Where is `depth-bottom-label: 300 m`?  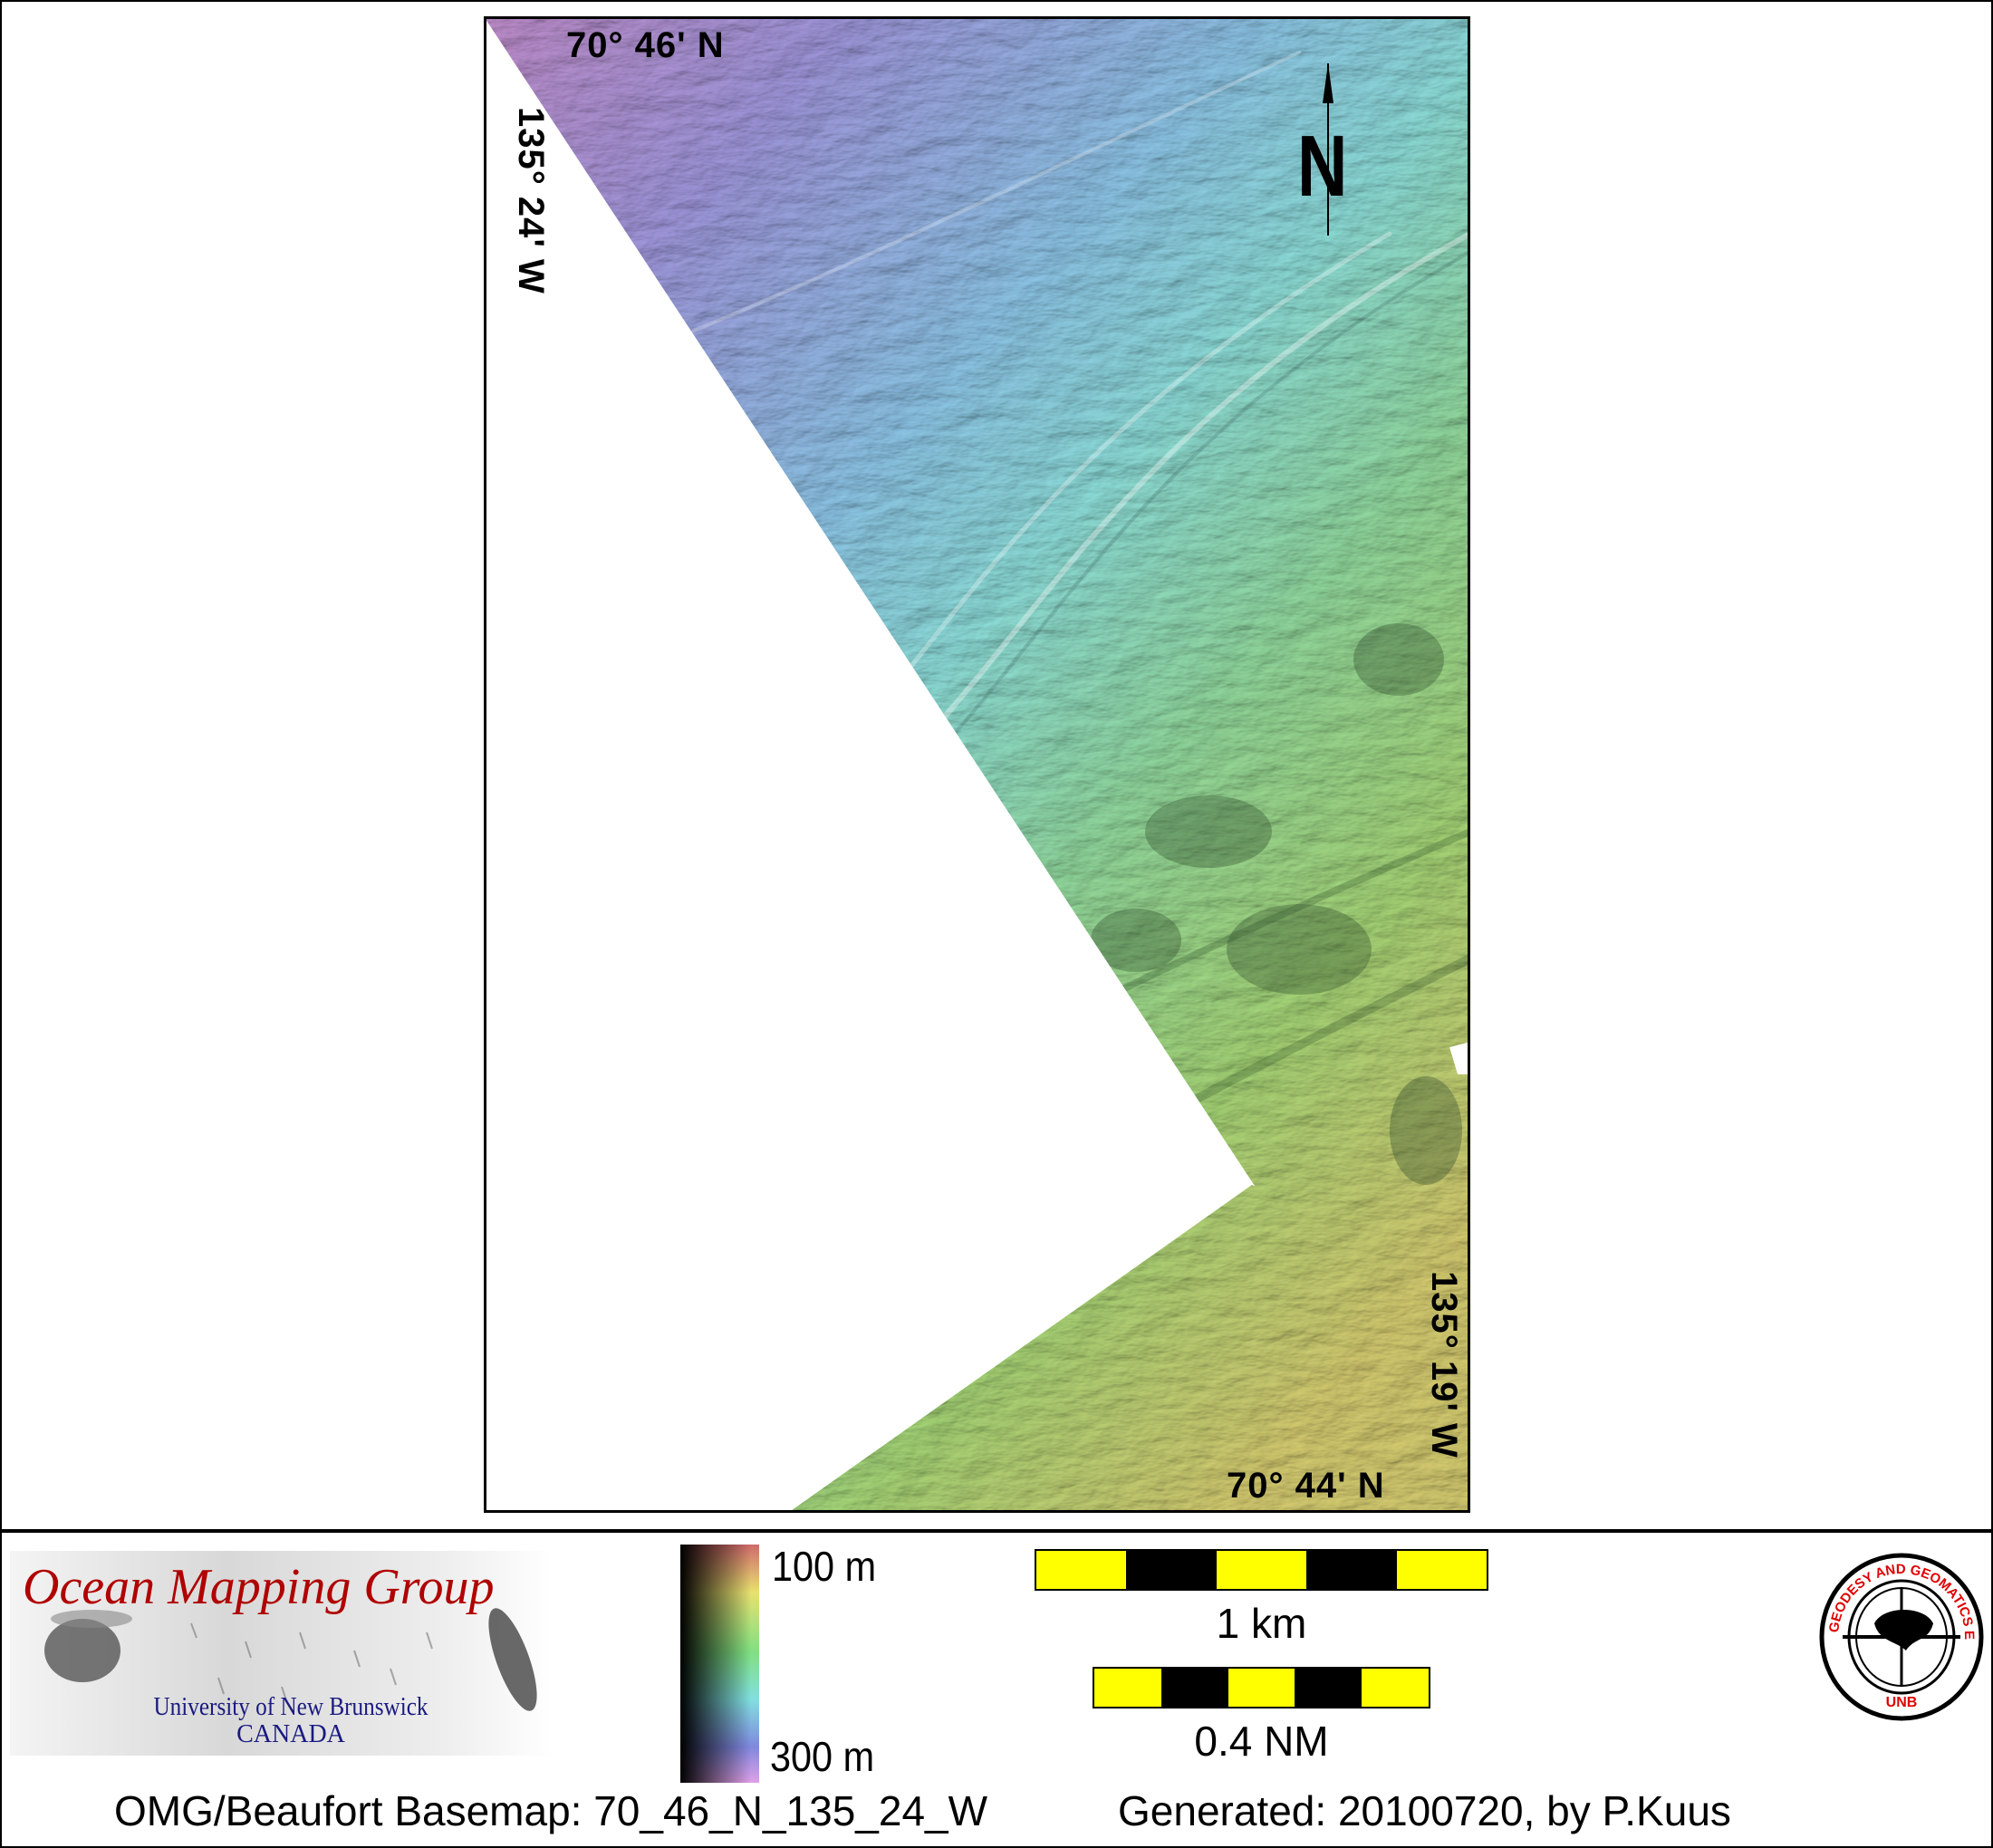
depth-bottom-label: 300 m is located at coordinates (822, 1757).